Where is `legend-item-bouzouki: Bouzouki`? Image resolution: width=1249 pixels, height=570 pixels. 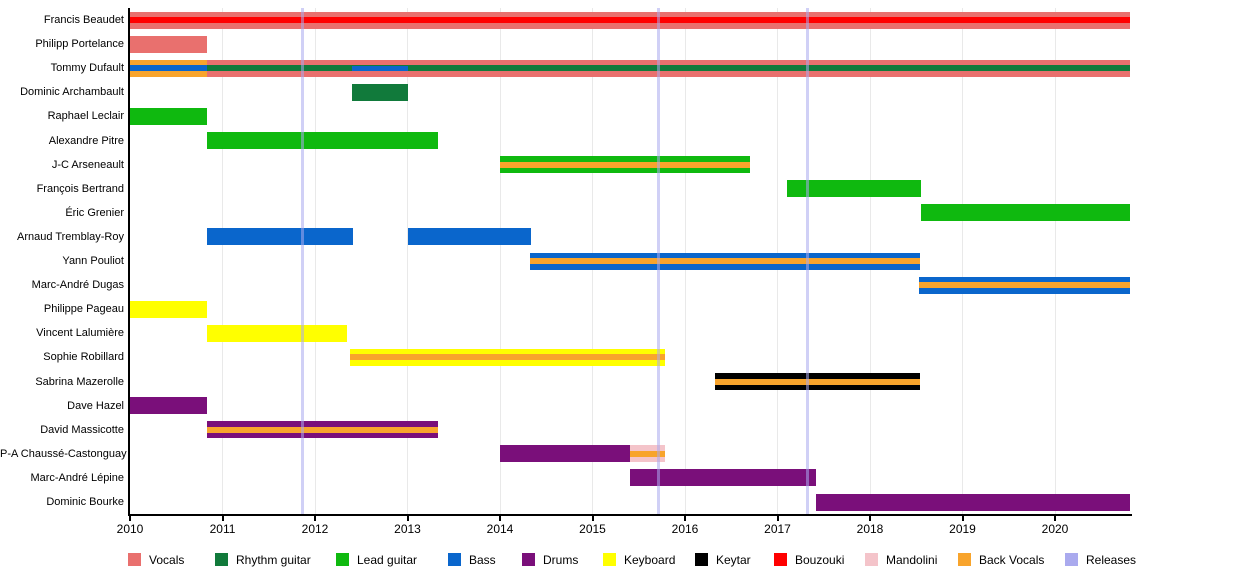 legend-item-bouzouki: Bouzouki is located at coordinates (809, 559).